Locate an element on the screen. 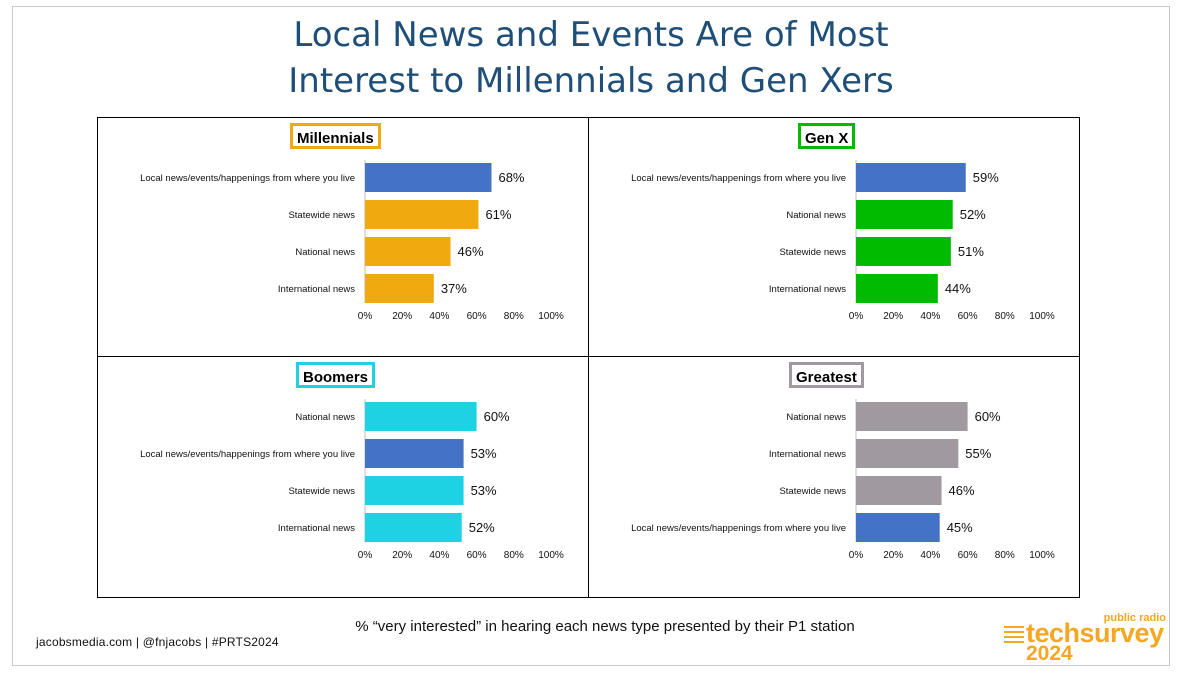  chart-title-greatest: Greatest is located at coordinates (826, 375).